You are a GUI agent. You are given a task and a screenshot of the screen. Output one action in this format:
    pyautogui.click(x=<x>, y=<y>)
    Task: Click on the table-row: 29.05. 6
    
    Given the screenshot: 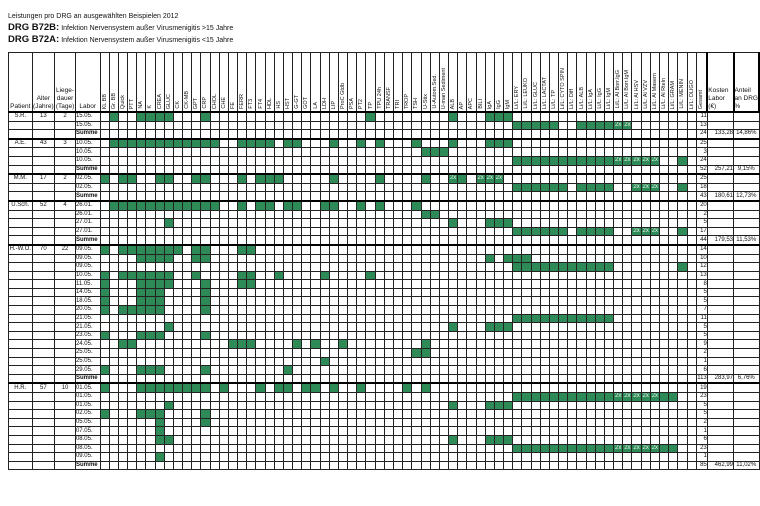 What is the action you would take?
    pyautogui.click(x=384, y=370)
    